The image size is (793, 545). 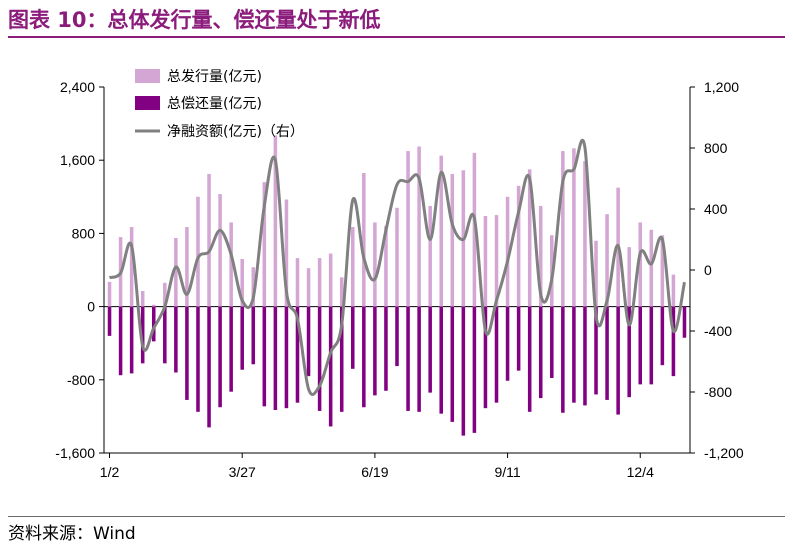 What do you see at coordinates (716, 209) in the screenshot?
I see `right-tick-label: 400` at bounding box center [716, 209].